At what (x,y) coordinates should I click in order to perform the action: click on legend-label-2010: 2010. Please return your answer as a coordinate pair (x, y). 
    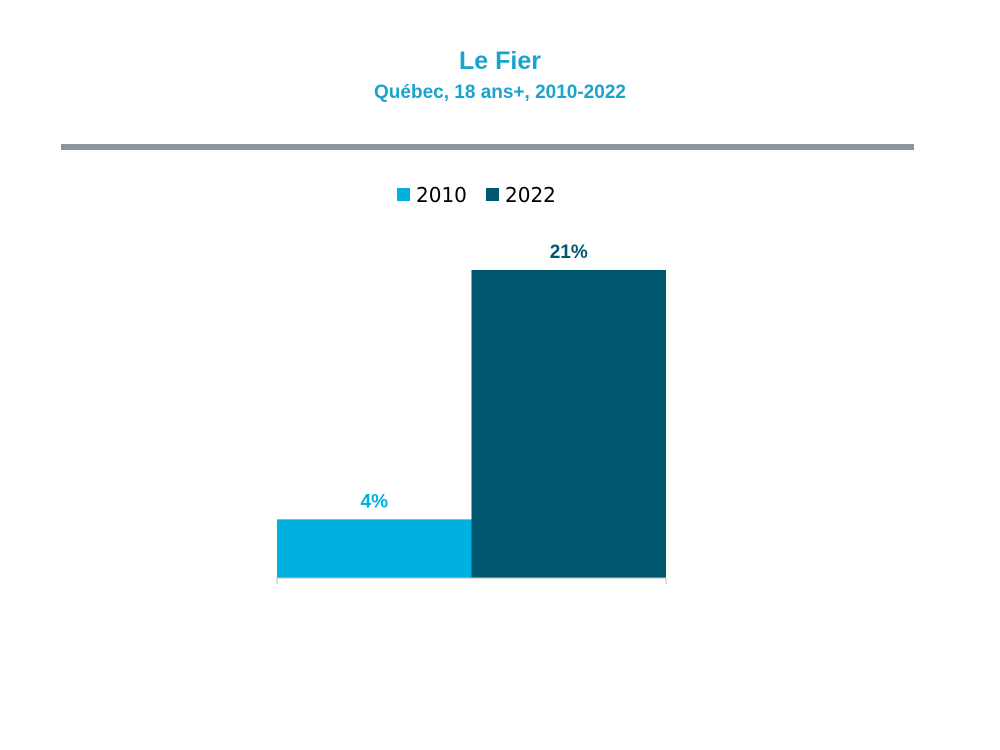
    Looking at the image, I should click on (441, 195).